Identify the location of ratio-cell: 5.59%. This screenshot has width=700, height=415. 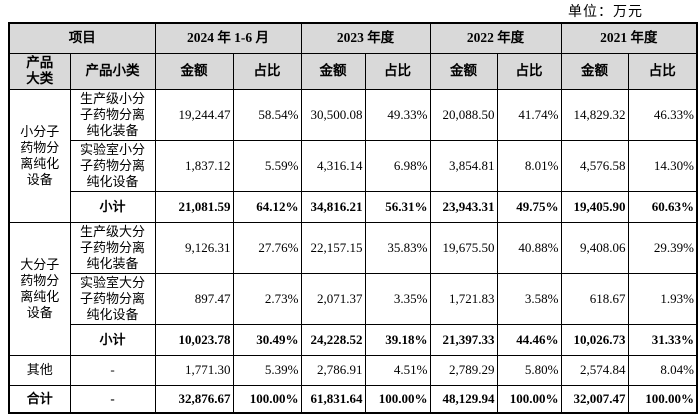
(267, 165).